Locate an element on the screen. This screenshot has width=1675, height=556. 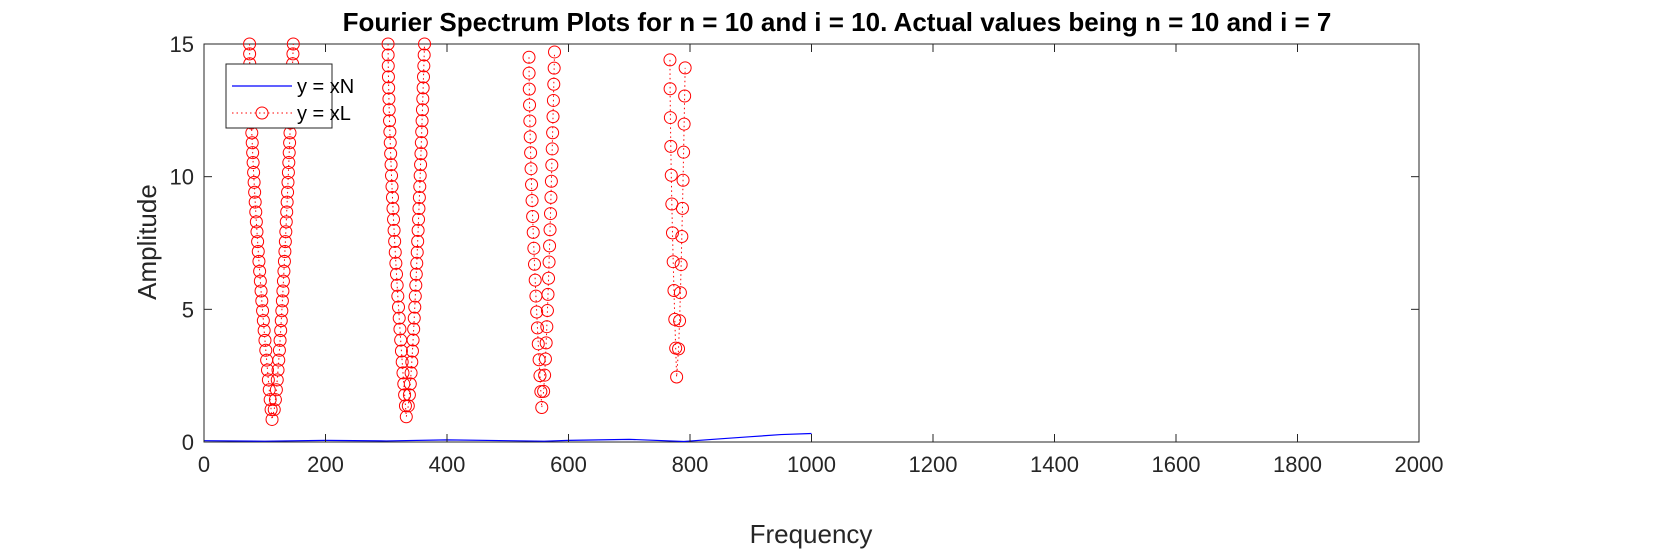
y-tick-label: 10 is located at coordinates (182, 177).